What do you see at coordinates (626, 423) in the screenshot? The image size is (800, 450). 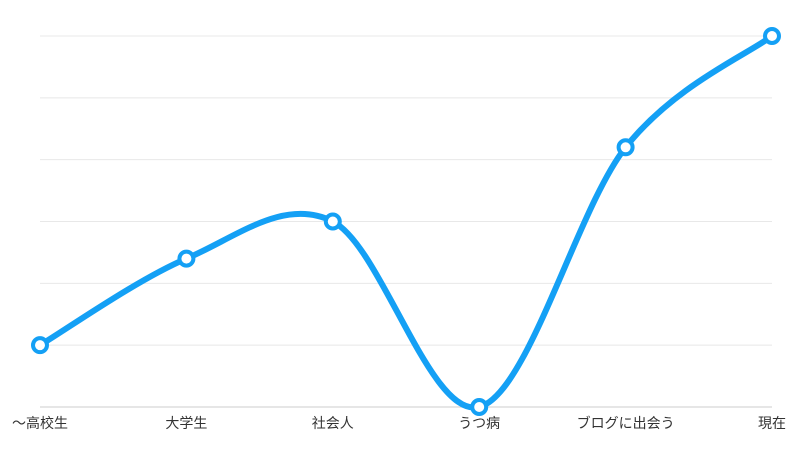 I see `x-tick-label: ブログに出会う` at bounding box center [626, 423].